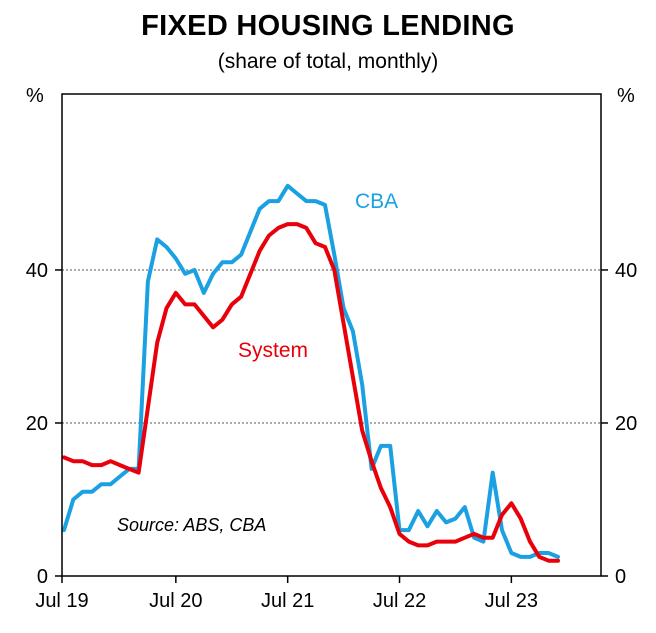 This screenshot has height=633, width=656. What do you see at coordinates (35, 96) in the screenshot?
I see `y-axis-unit-left: %` at bounding box center [35, 96].